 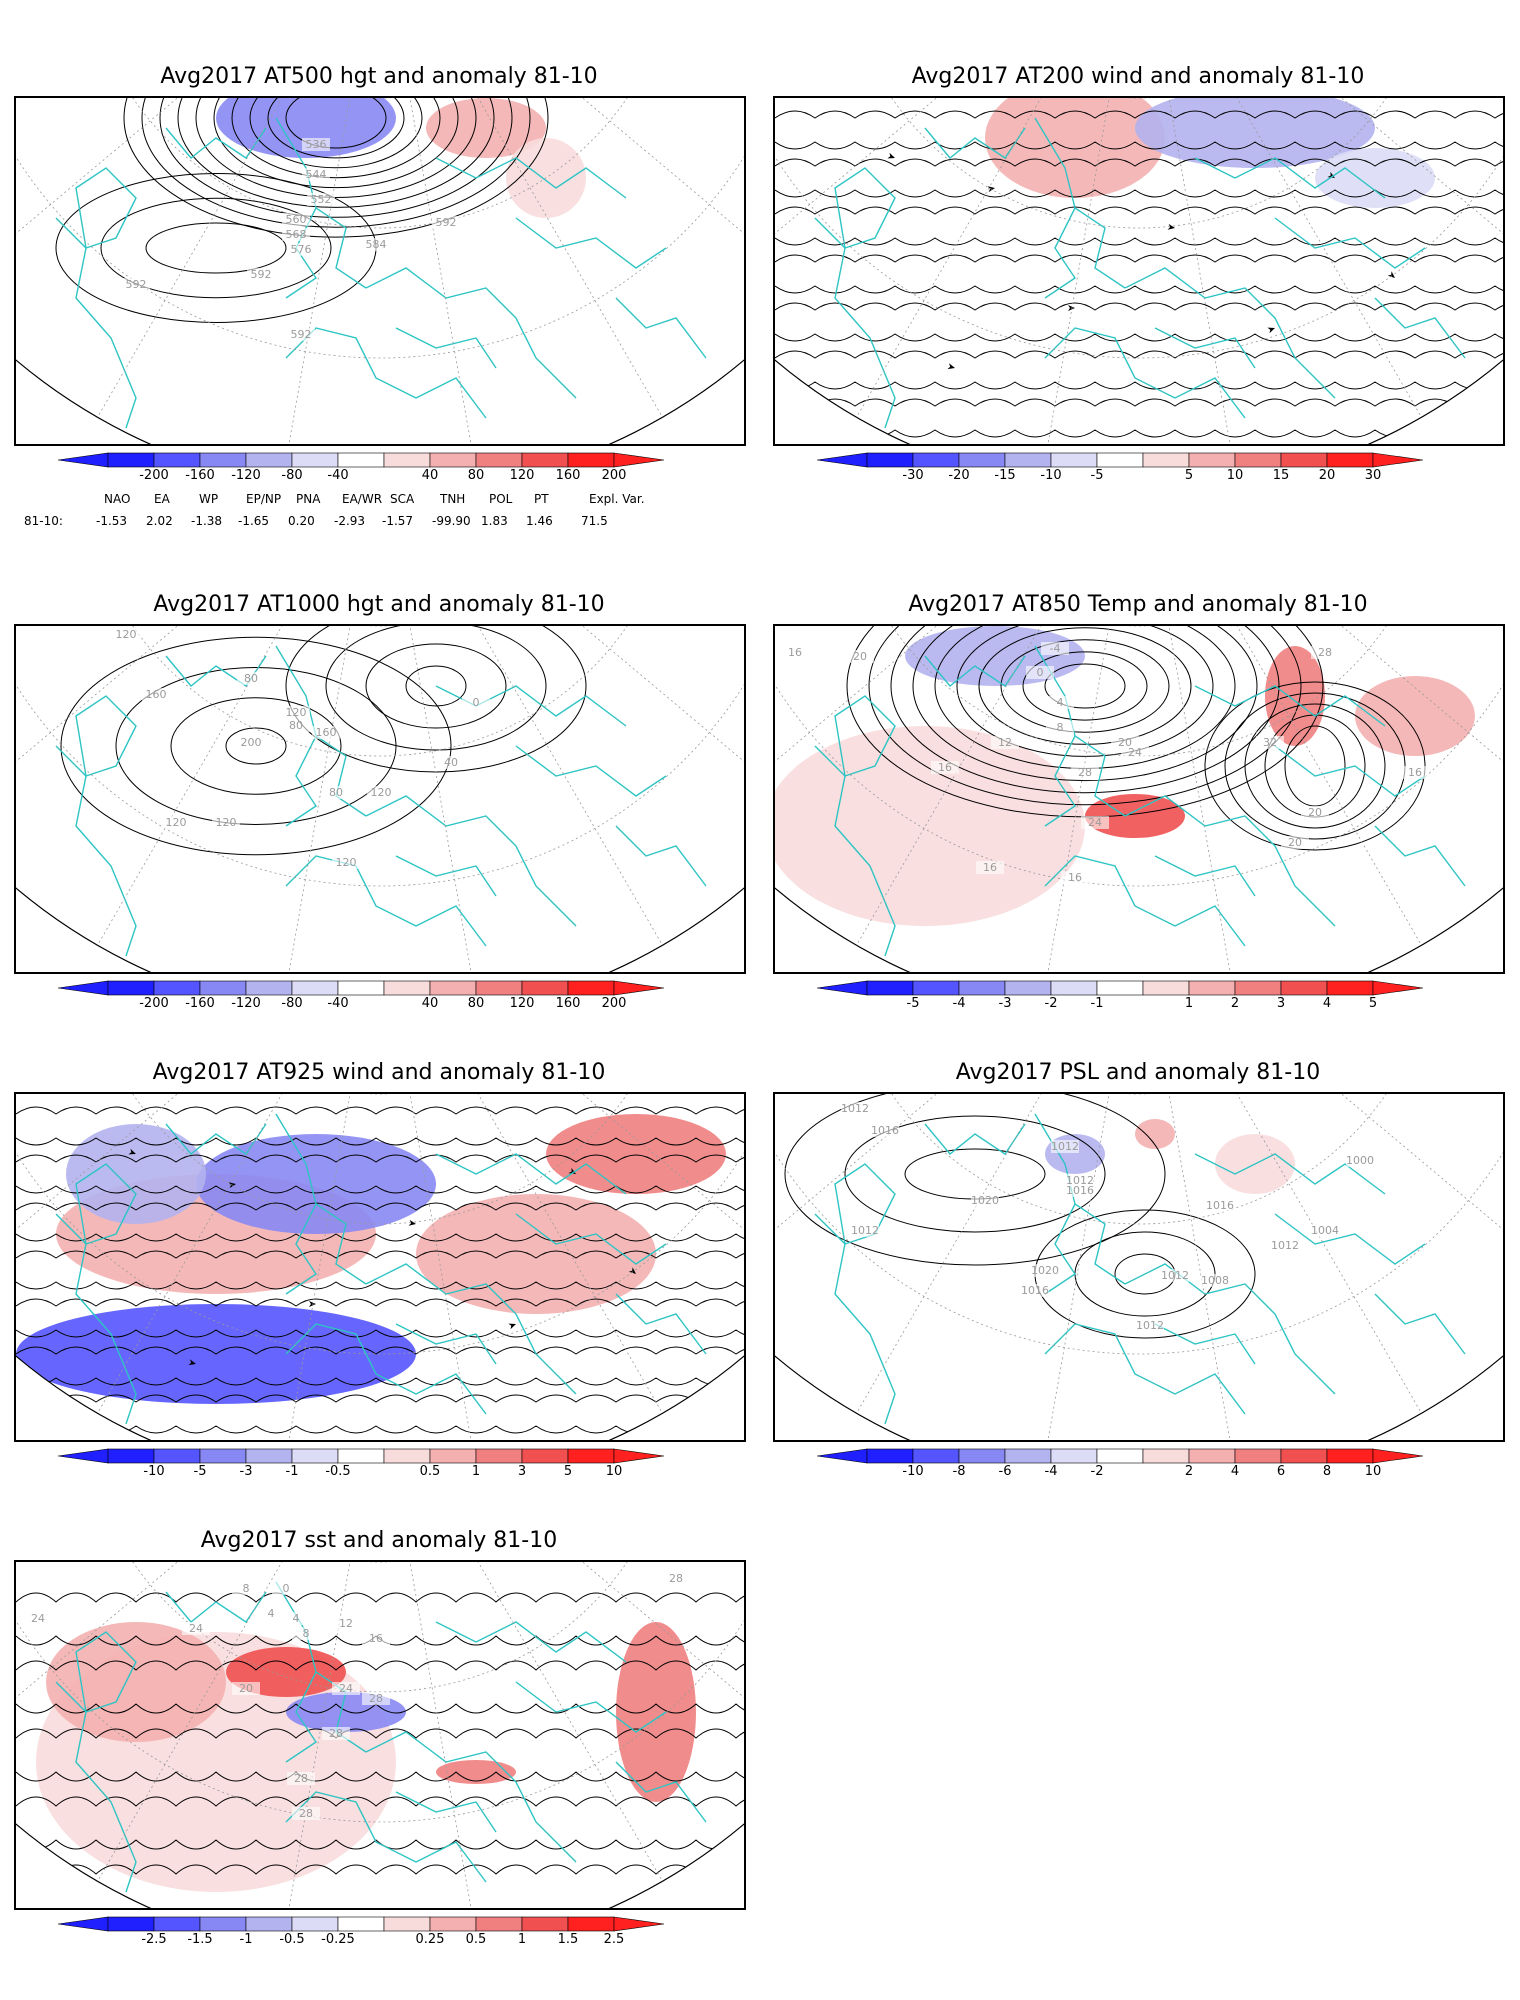 What do you see at coordinates (568, 1003) in the screenshot?
I see `colorbar-tick-label: 160` at bounding box center [568, 1003].